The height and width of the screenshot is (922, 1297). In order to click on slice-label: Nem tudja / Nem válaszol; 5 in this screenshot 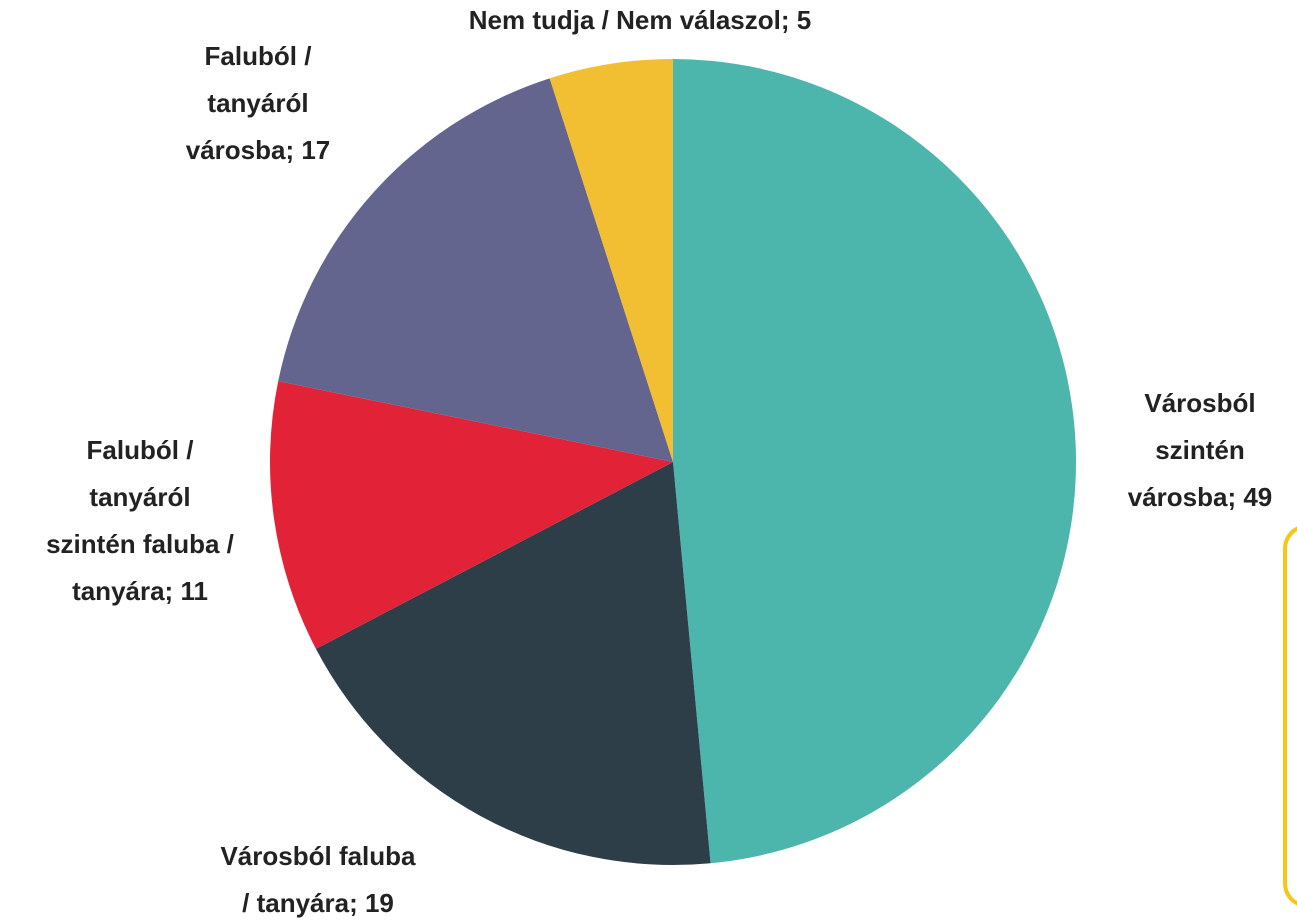, I will do `click(640, 20)`.